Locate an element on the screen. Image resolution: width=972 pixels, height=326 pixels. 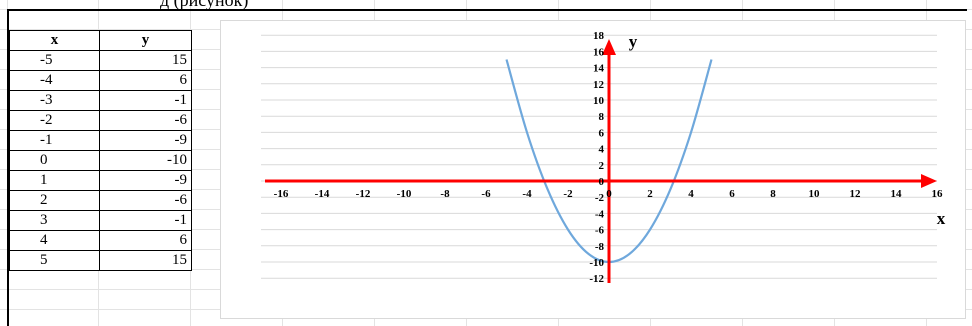
table-header-row: x y is located at coordinates (100, 40).